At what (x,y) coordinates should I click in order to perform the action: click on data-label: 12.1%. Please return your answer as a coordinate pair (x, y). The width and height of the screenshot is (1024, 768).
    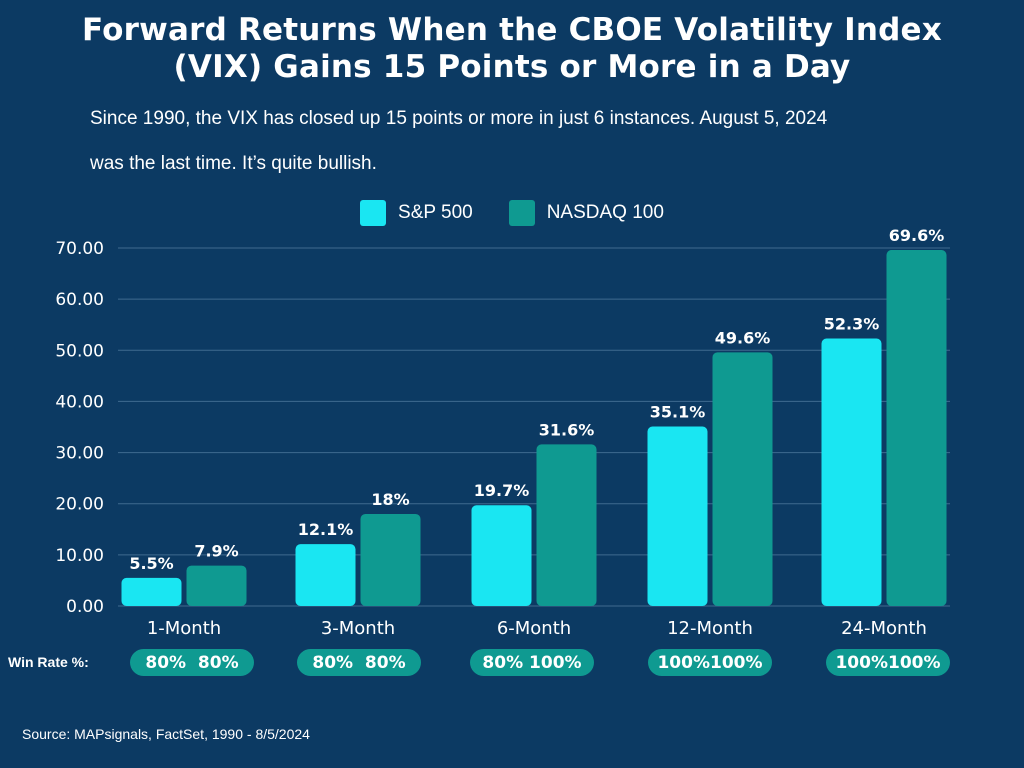
    Looking at the image, I should click on (326, 529).